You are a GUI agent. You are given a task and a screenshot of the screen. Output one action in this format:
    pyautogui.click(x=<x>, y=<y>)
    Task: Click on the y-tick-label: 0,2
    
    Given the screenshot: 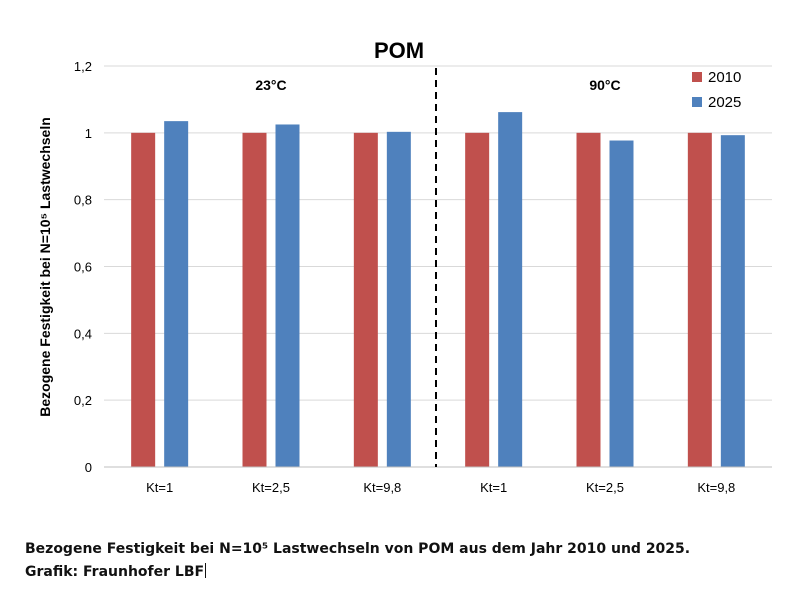 What is the action you would take?
    pyautogui.click(x=83, y=400)
    